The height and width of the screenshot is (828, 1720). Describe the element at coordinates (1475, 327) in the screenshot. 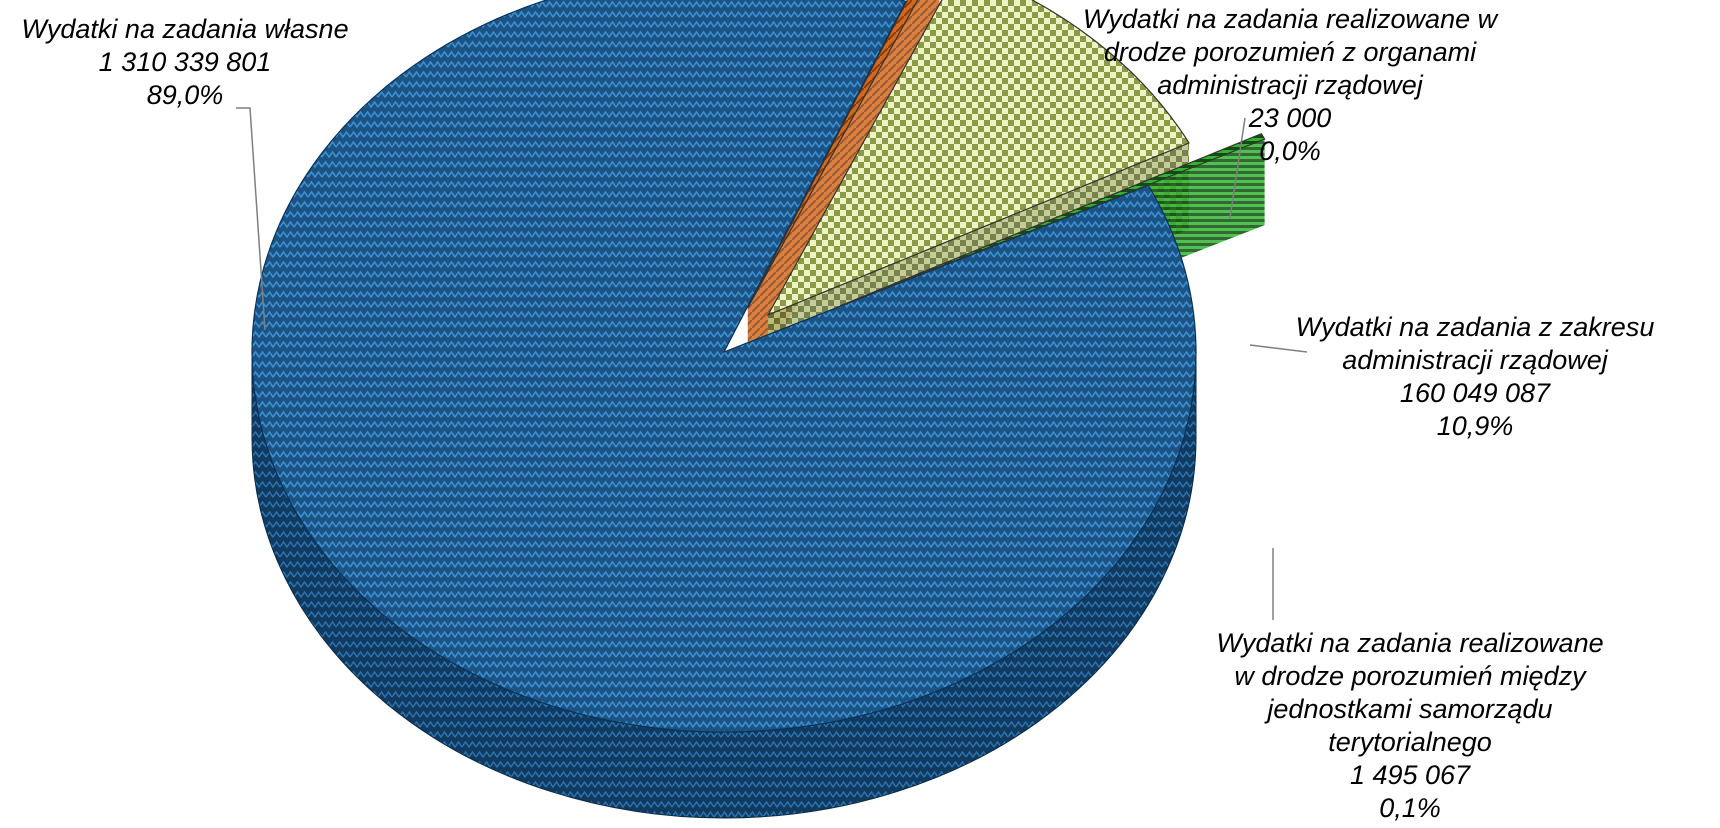

I see `label-text: Wydatki na zadania z zakresu` at that location.